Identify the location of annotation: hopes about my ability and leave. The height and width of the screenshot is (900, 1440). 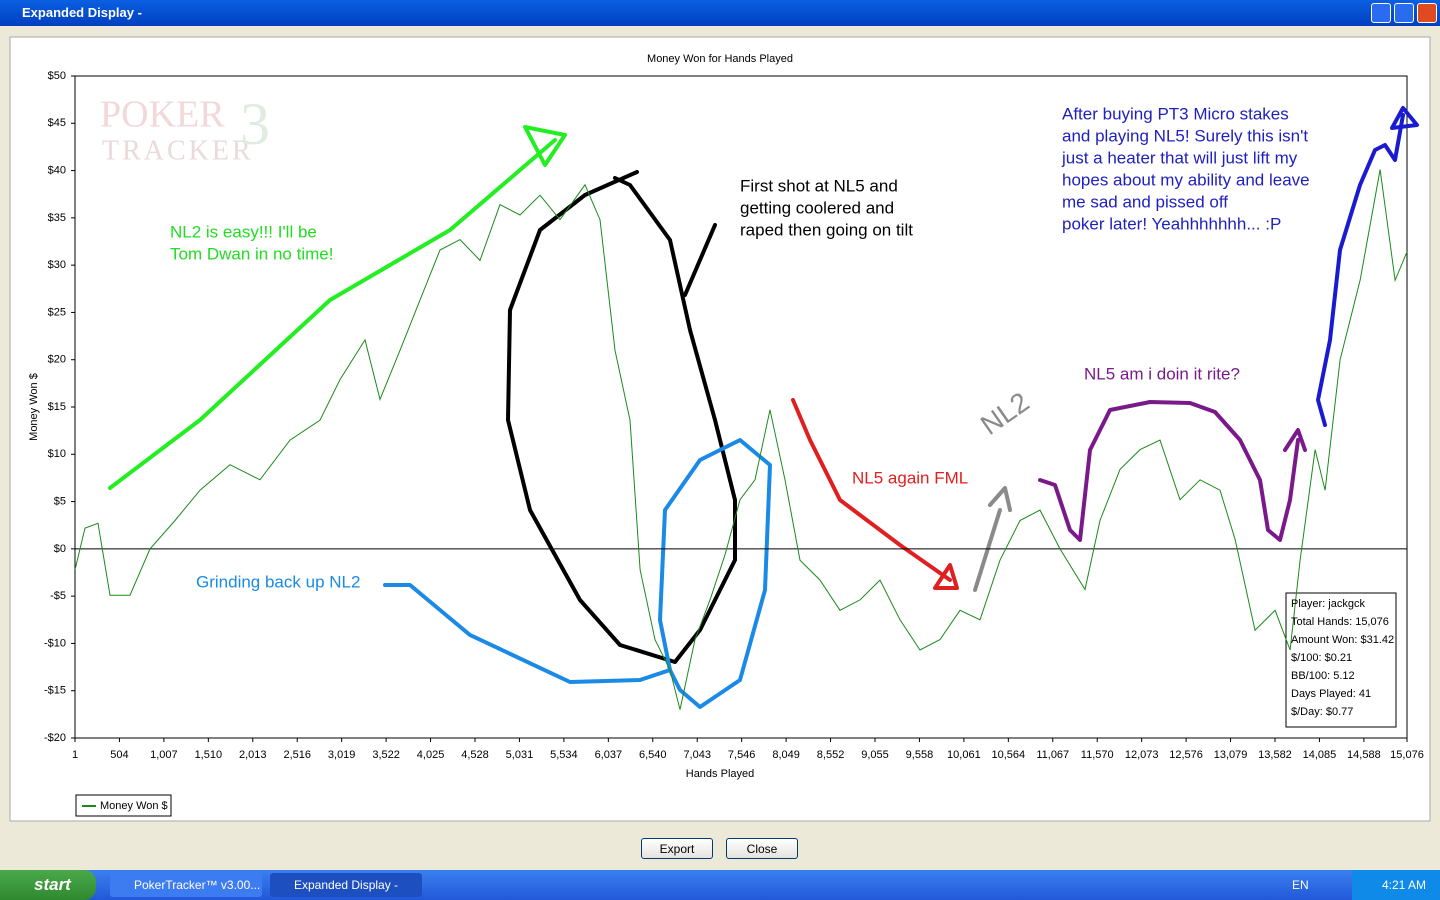
(1186, 179).